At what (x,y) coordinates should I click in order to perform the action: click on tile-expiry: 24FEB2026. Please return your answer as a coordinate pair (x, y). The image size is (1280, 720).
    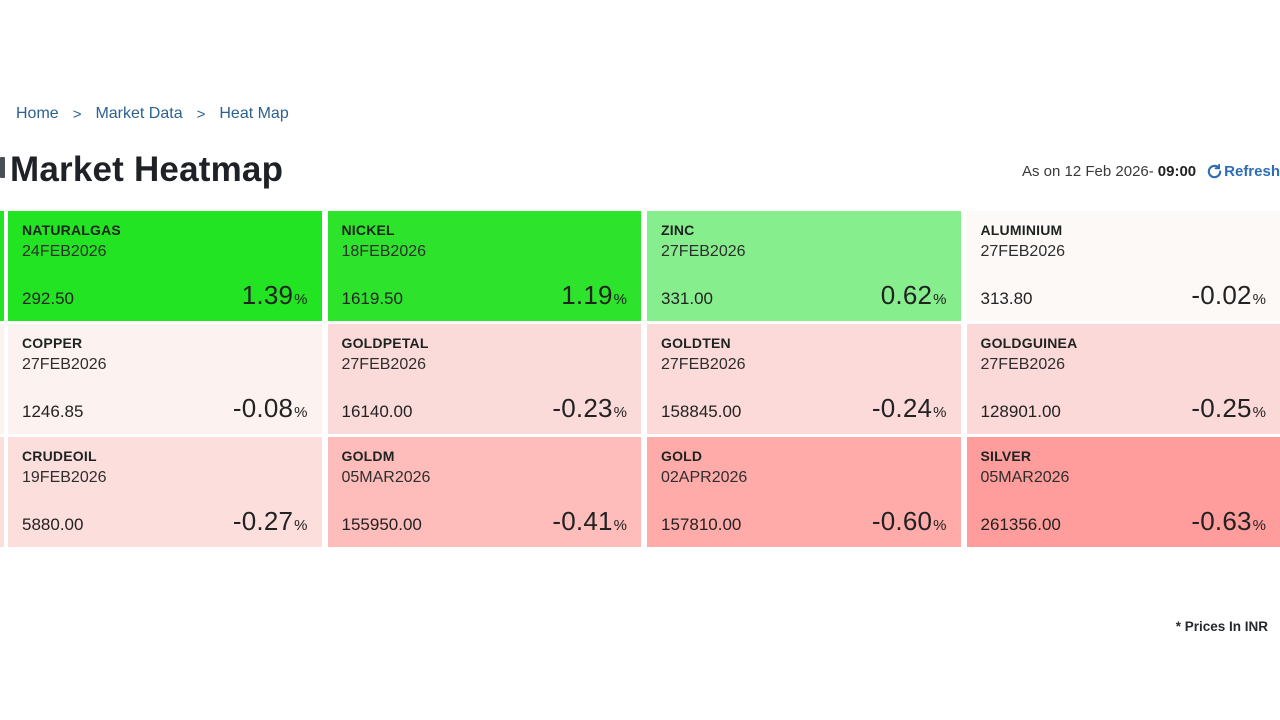
    Looking at the image, I should click on (64, 251).